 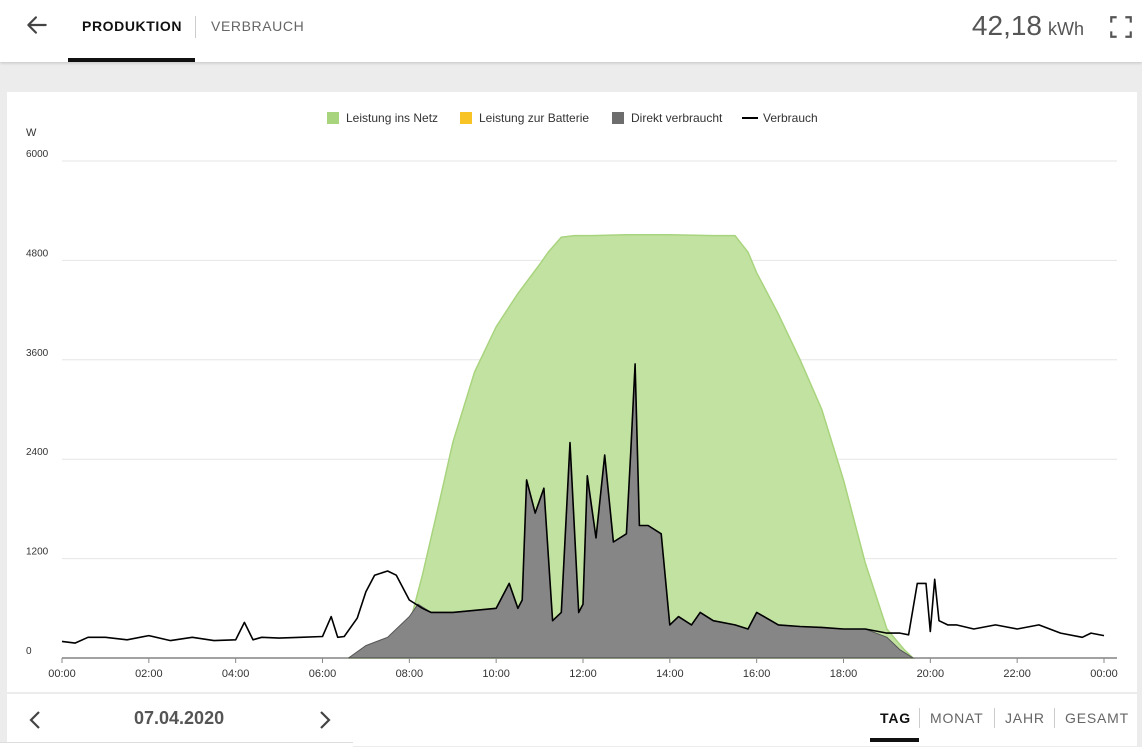 What do you see at coordinates (392, 118) in the screenshot?
I see `legend-label: Leistung ins Netz` at bounding box center [392, 118].